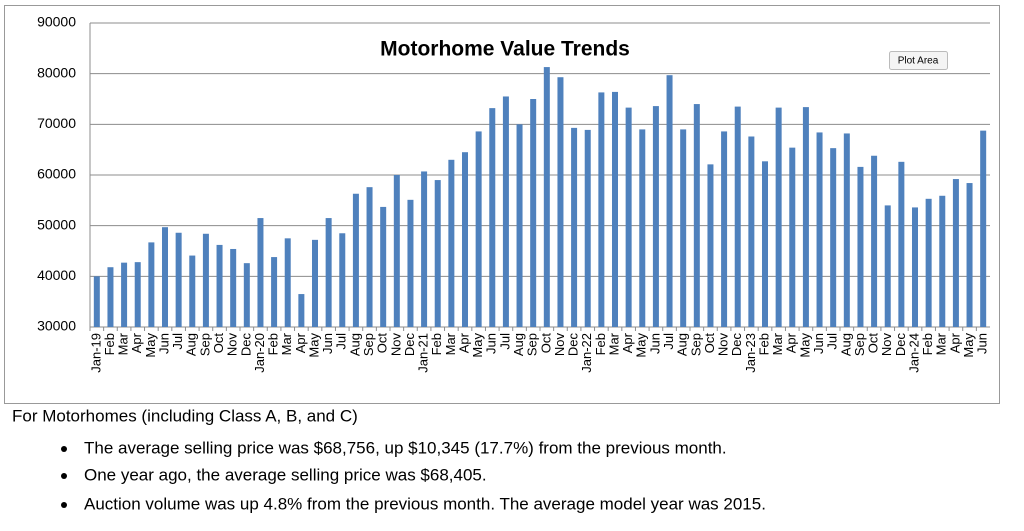 This screenshot has width=1024, height=531. I want to click on x-tick-label: Jan-20, so click(259, 353).